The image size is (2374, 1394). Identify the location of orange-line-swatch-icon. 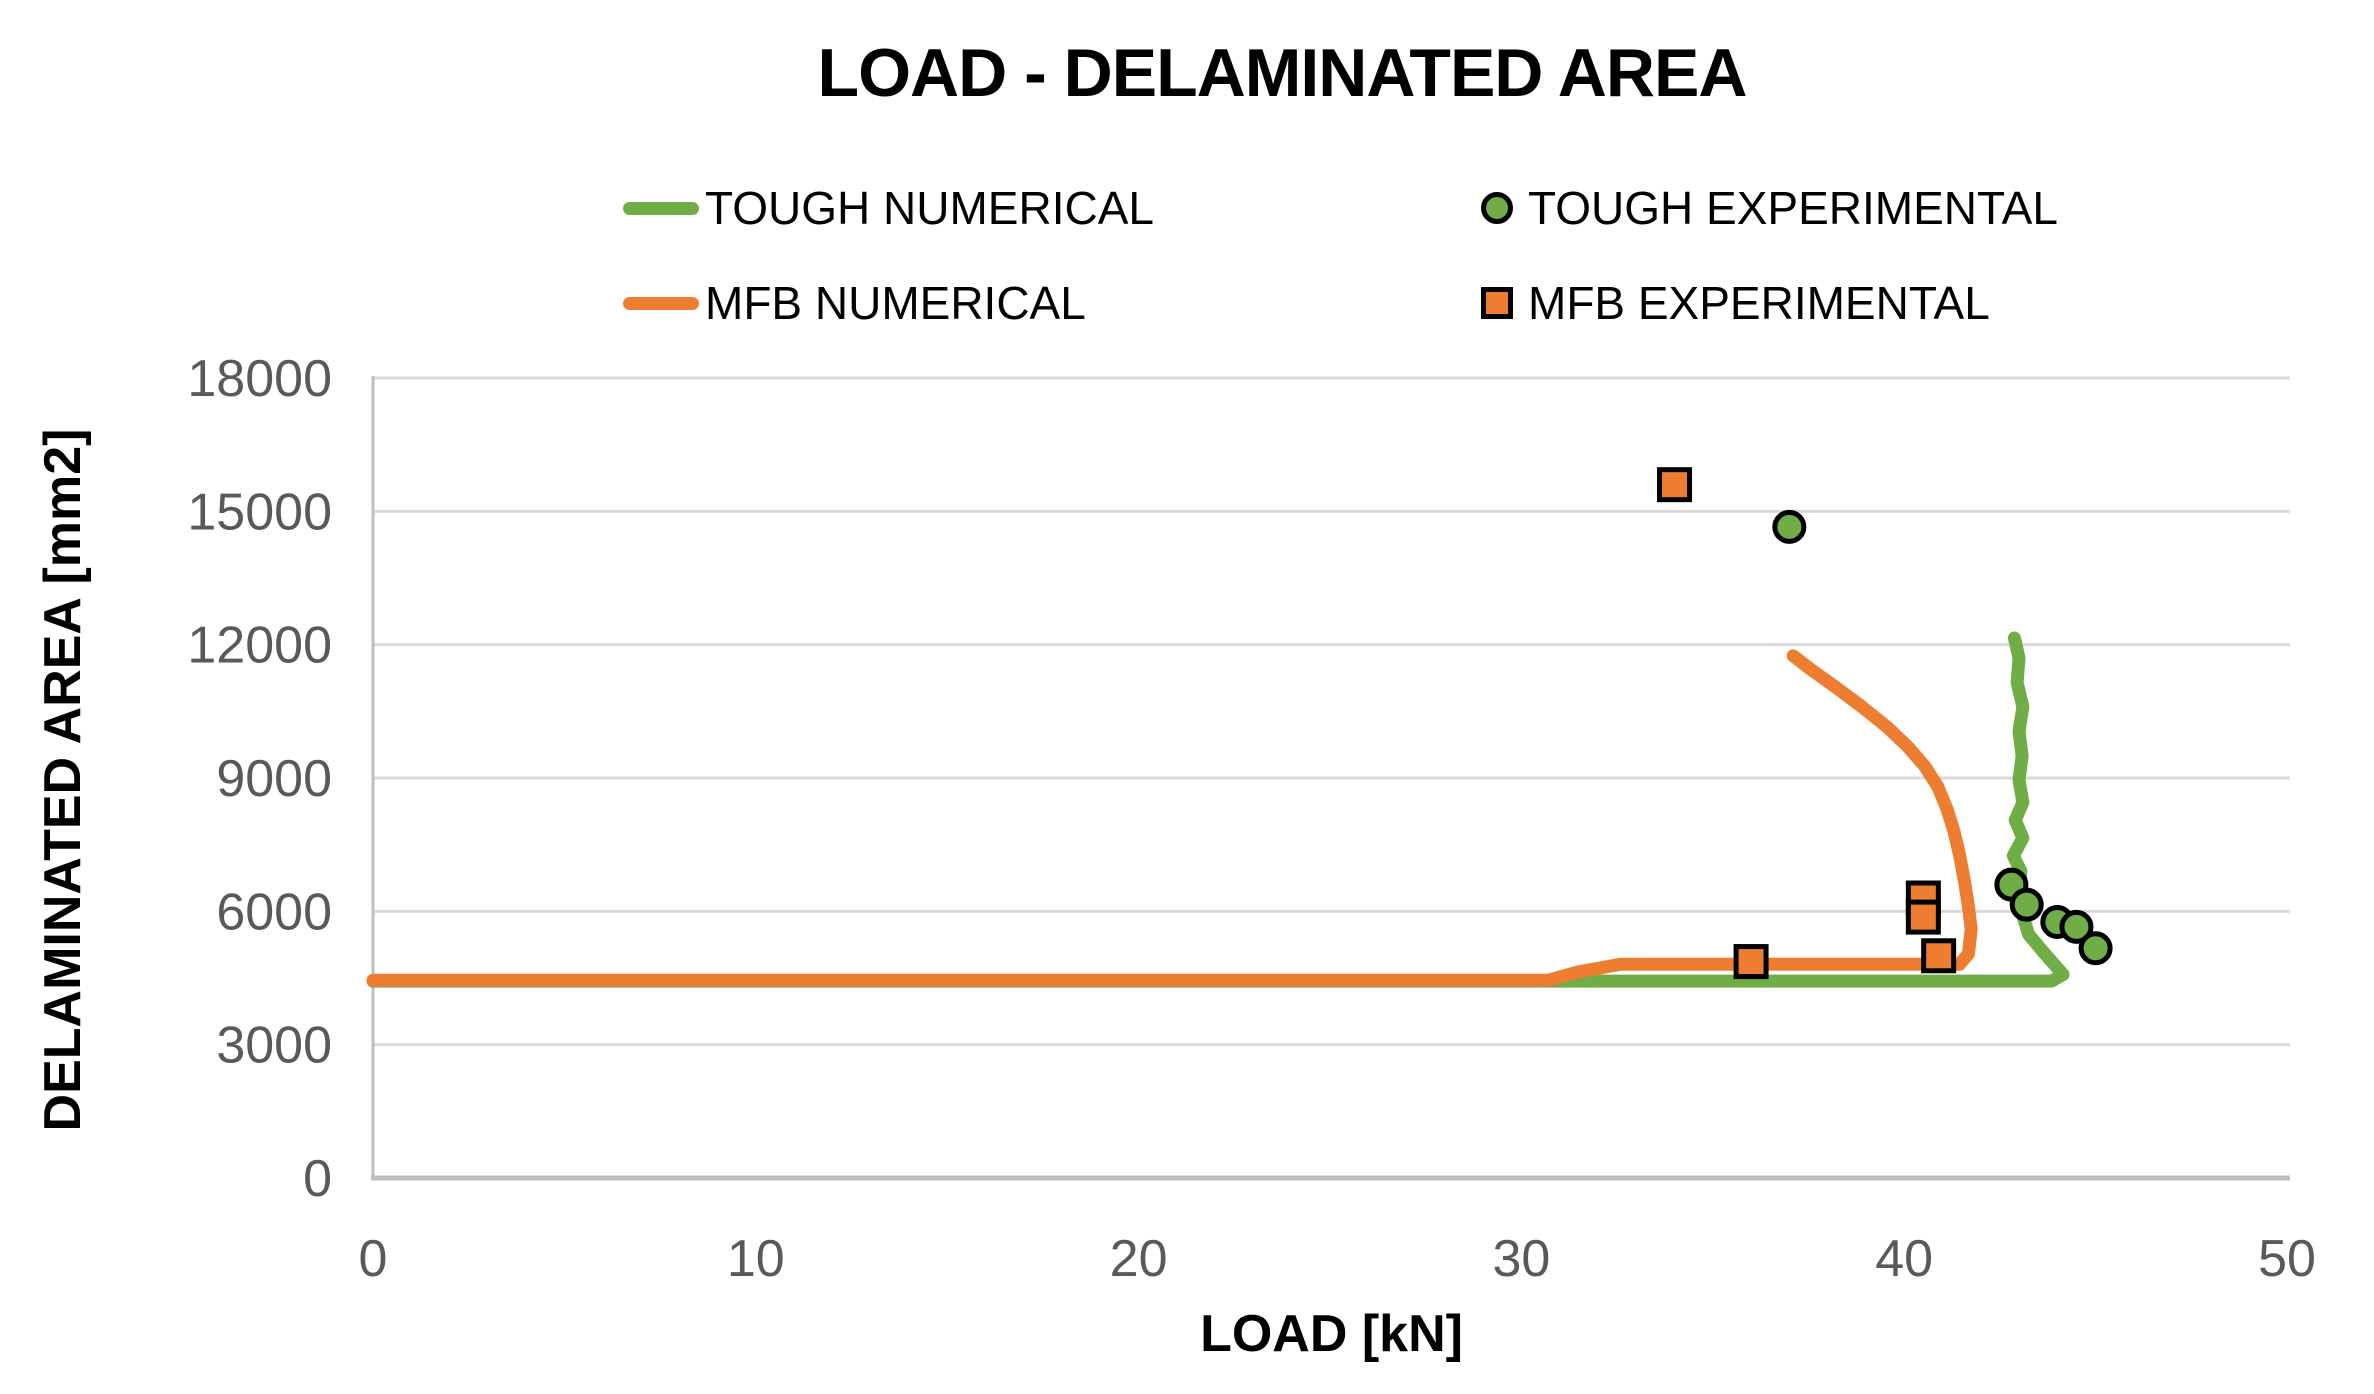
(661, 303).